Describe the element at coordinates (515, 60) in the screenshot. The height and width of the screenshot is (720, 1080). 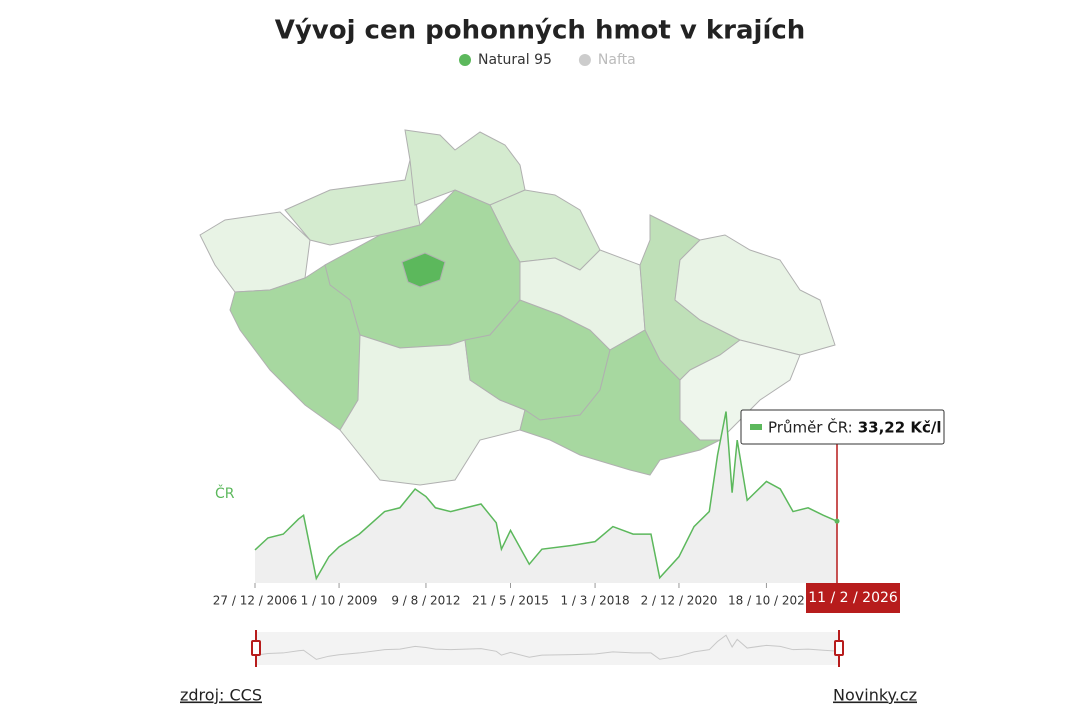
I see `legend-label: Natural 95` at that location.